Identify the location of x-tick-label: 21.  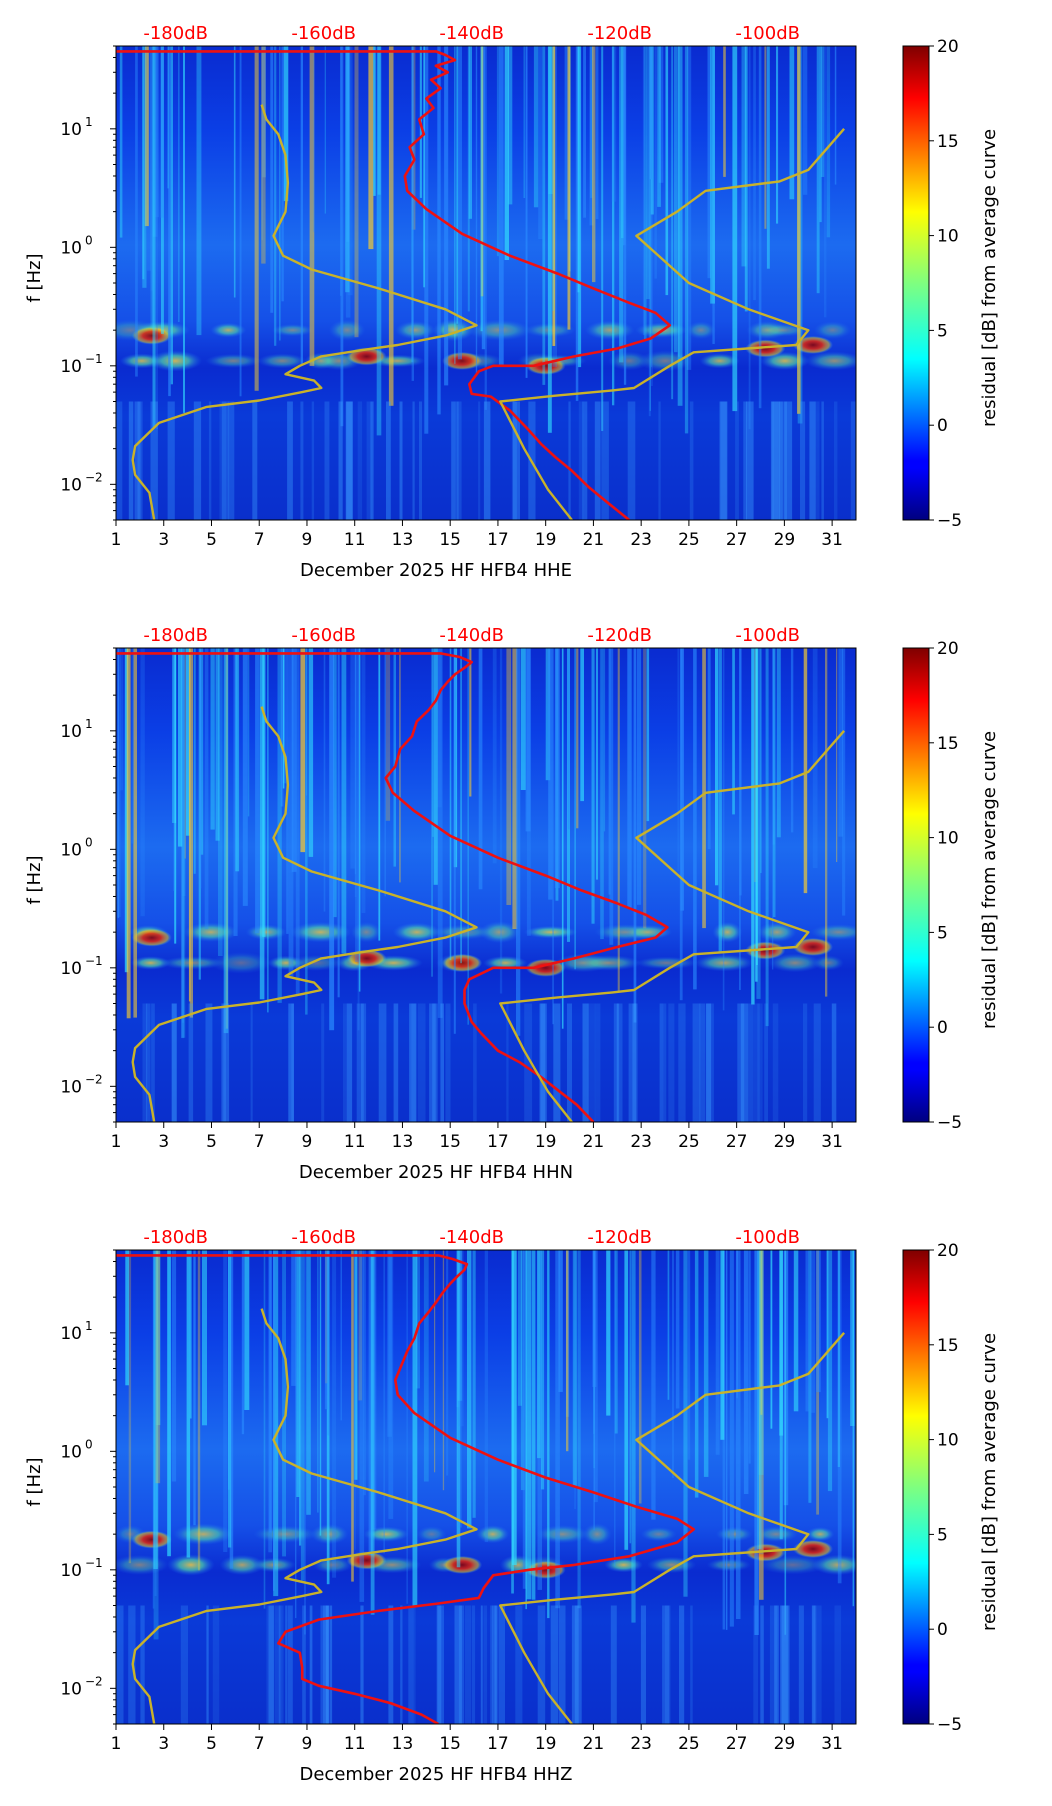
(594, 540).